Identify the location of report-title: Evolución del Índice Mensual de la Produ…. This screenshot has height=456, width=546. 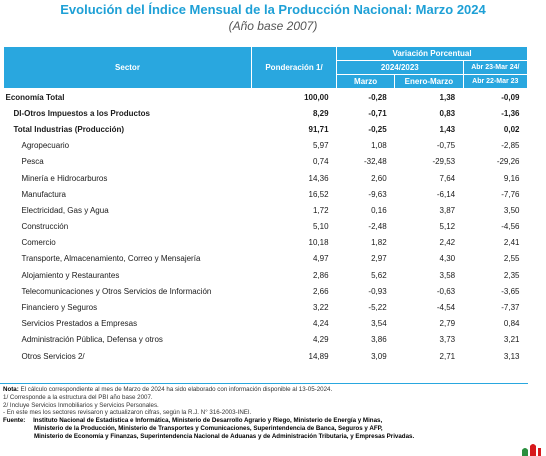
(273, 9).